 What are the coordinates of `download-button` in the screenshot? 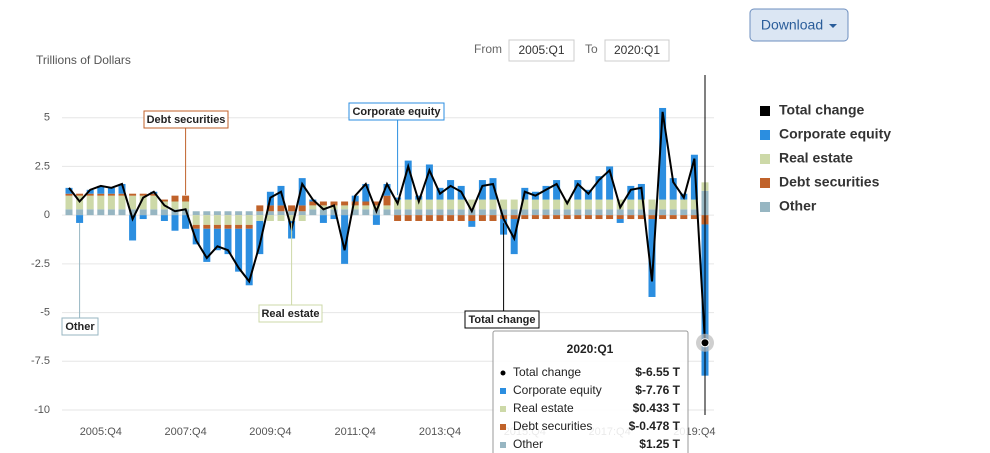 It's located at (799, 25).